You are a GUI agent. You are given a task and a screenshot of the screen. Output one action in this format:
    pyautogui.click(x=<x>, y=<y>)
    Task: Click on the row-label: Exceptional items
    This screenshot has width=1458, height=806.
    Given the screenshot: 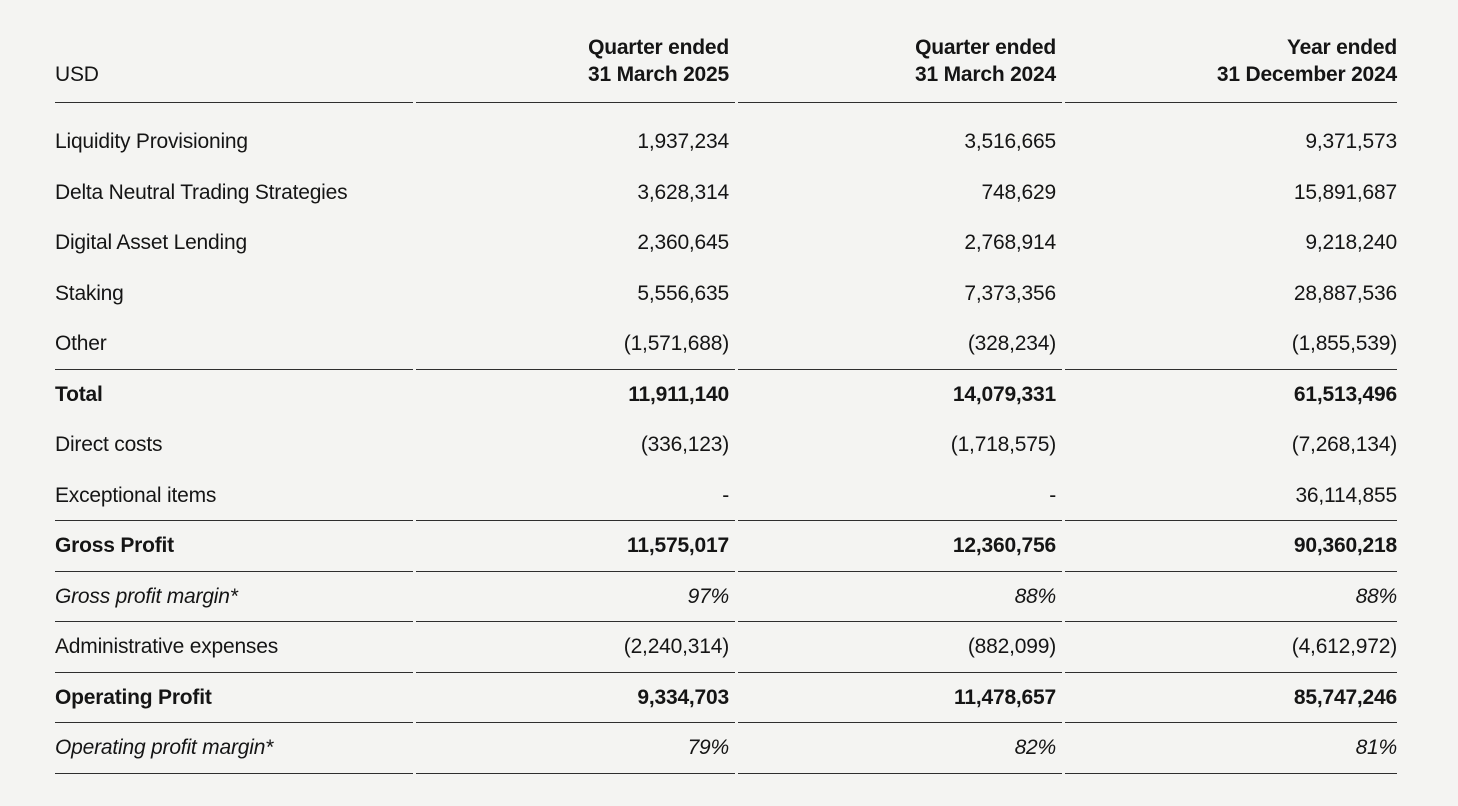 What is the action you would take?
    pyautogui.click(x=234, y=496)
    